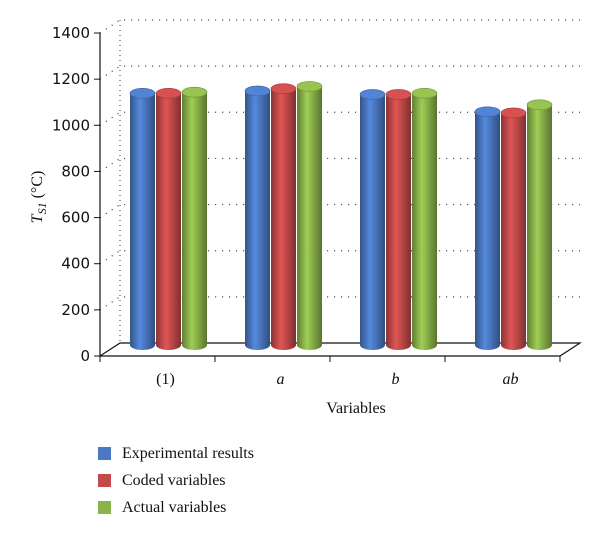 The width and height of the screenshot is (600, 536). Describe the element at coordinates (340, 349) in the screenshot. I see `chart-floor` at that location.